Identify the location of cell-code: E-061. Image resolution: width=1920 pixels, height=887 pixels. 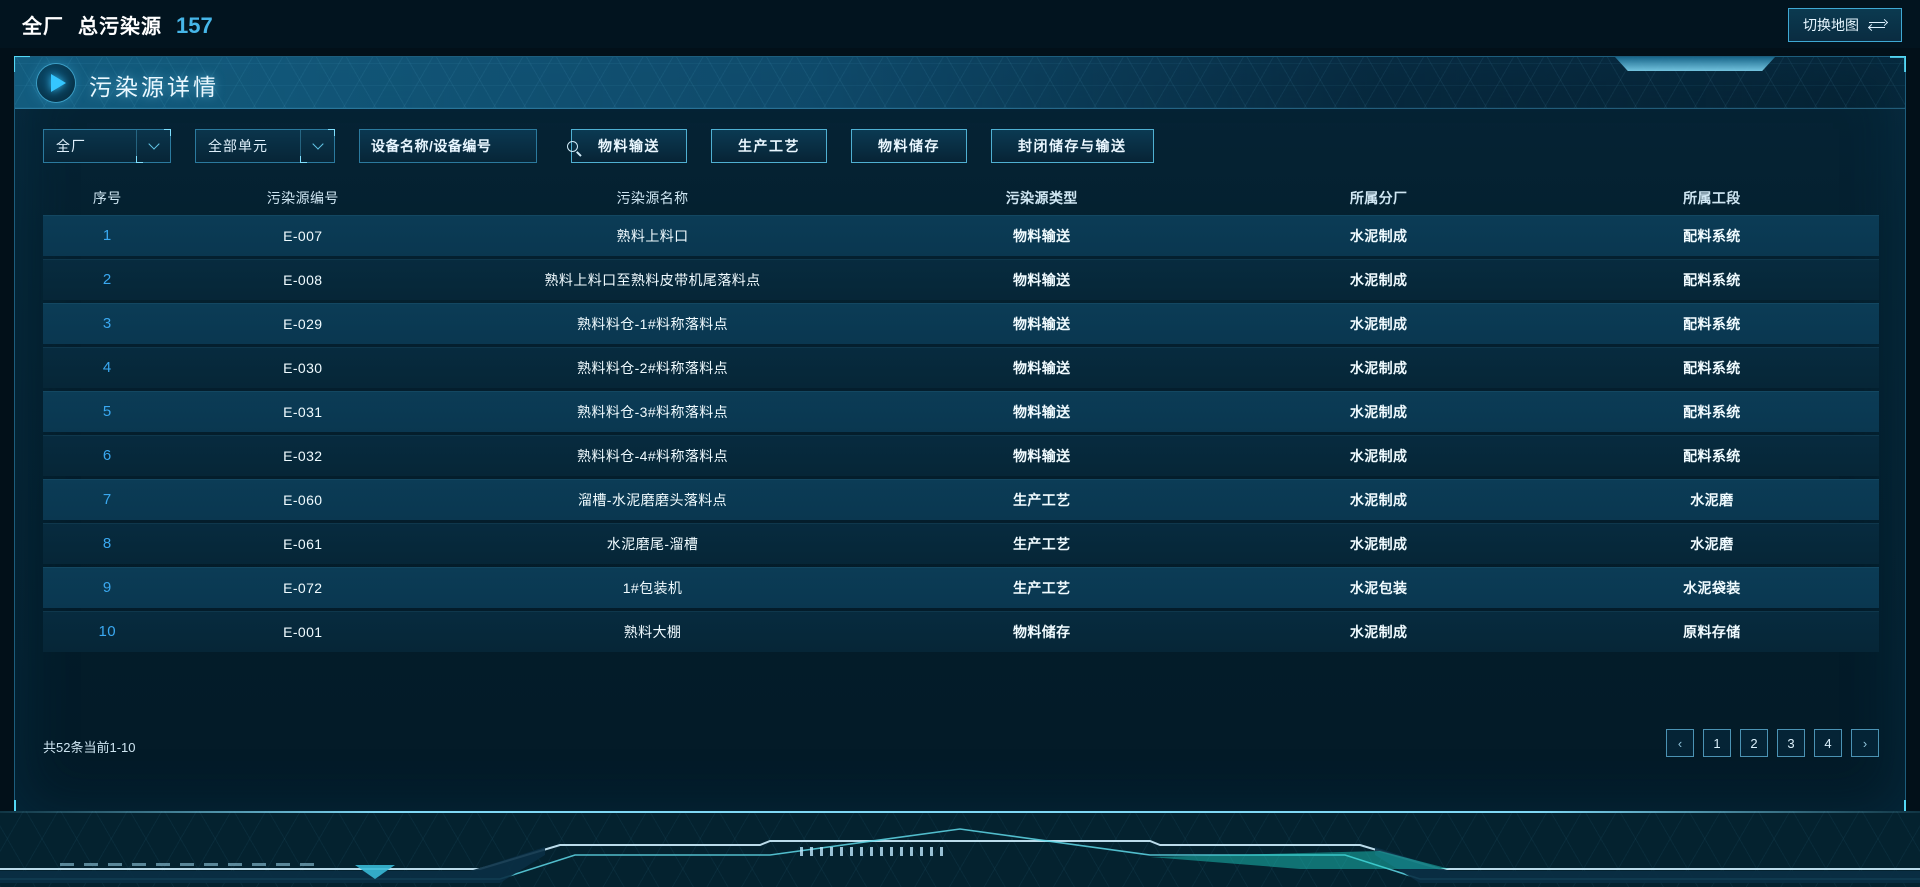
(303, 543).